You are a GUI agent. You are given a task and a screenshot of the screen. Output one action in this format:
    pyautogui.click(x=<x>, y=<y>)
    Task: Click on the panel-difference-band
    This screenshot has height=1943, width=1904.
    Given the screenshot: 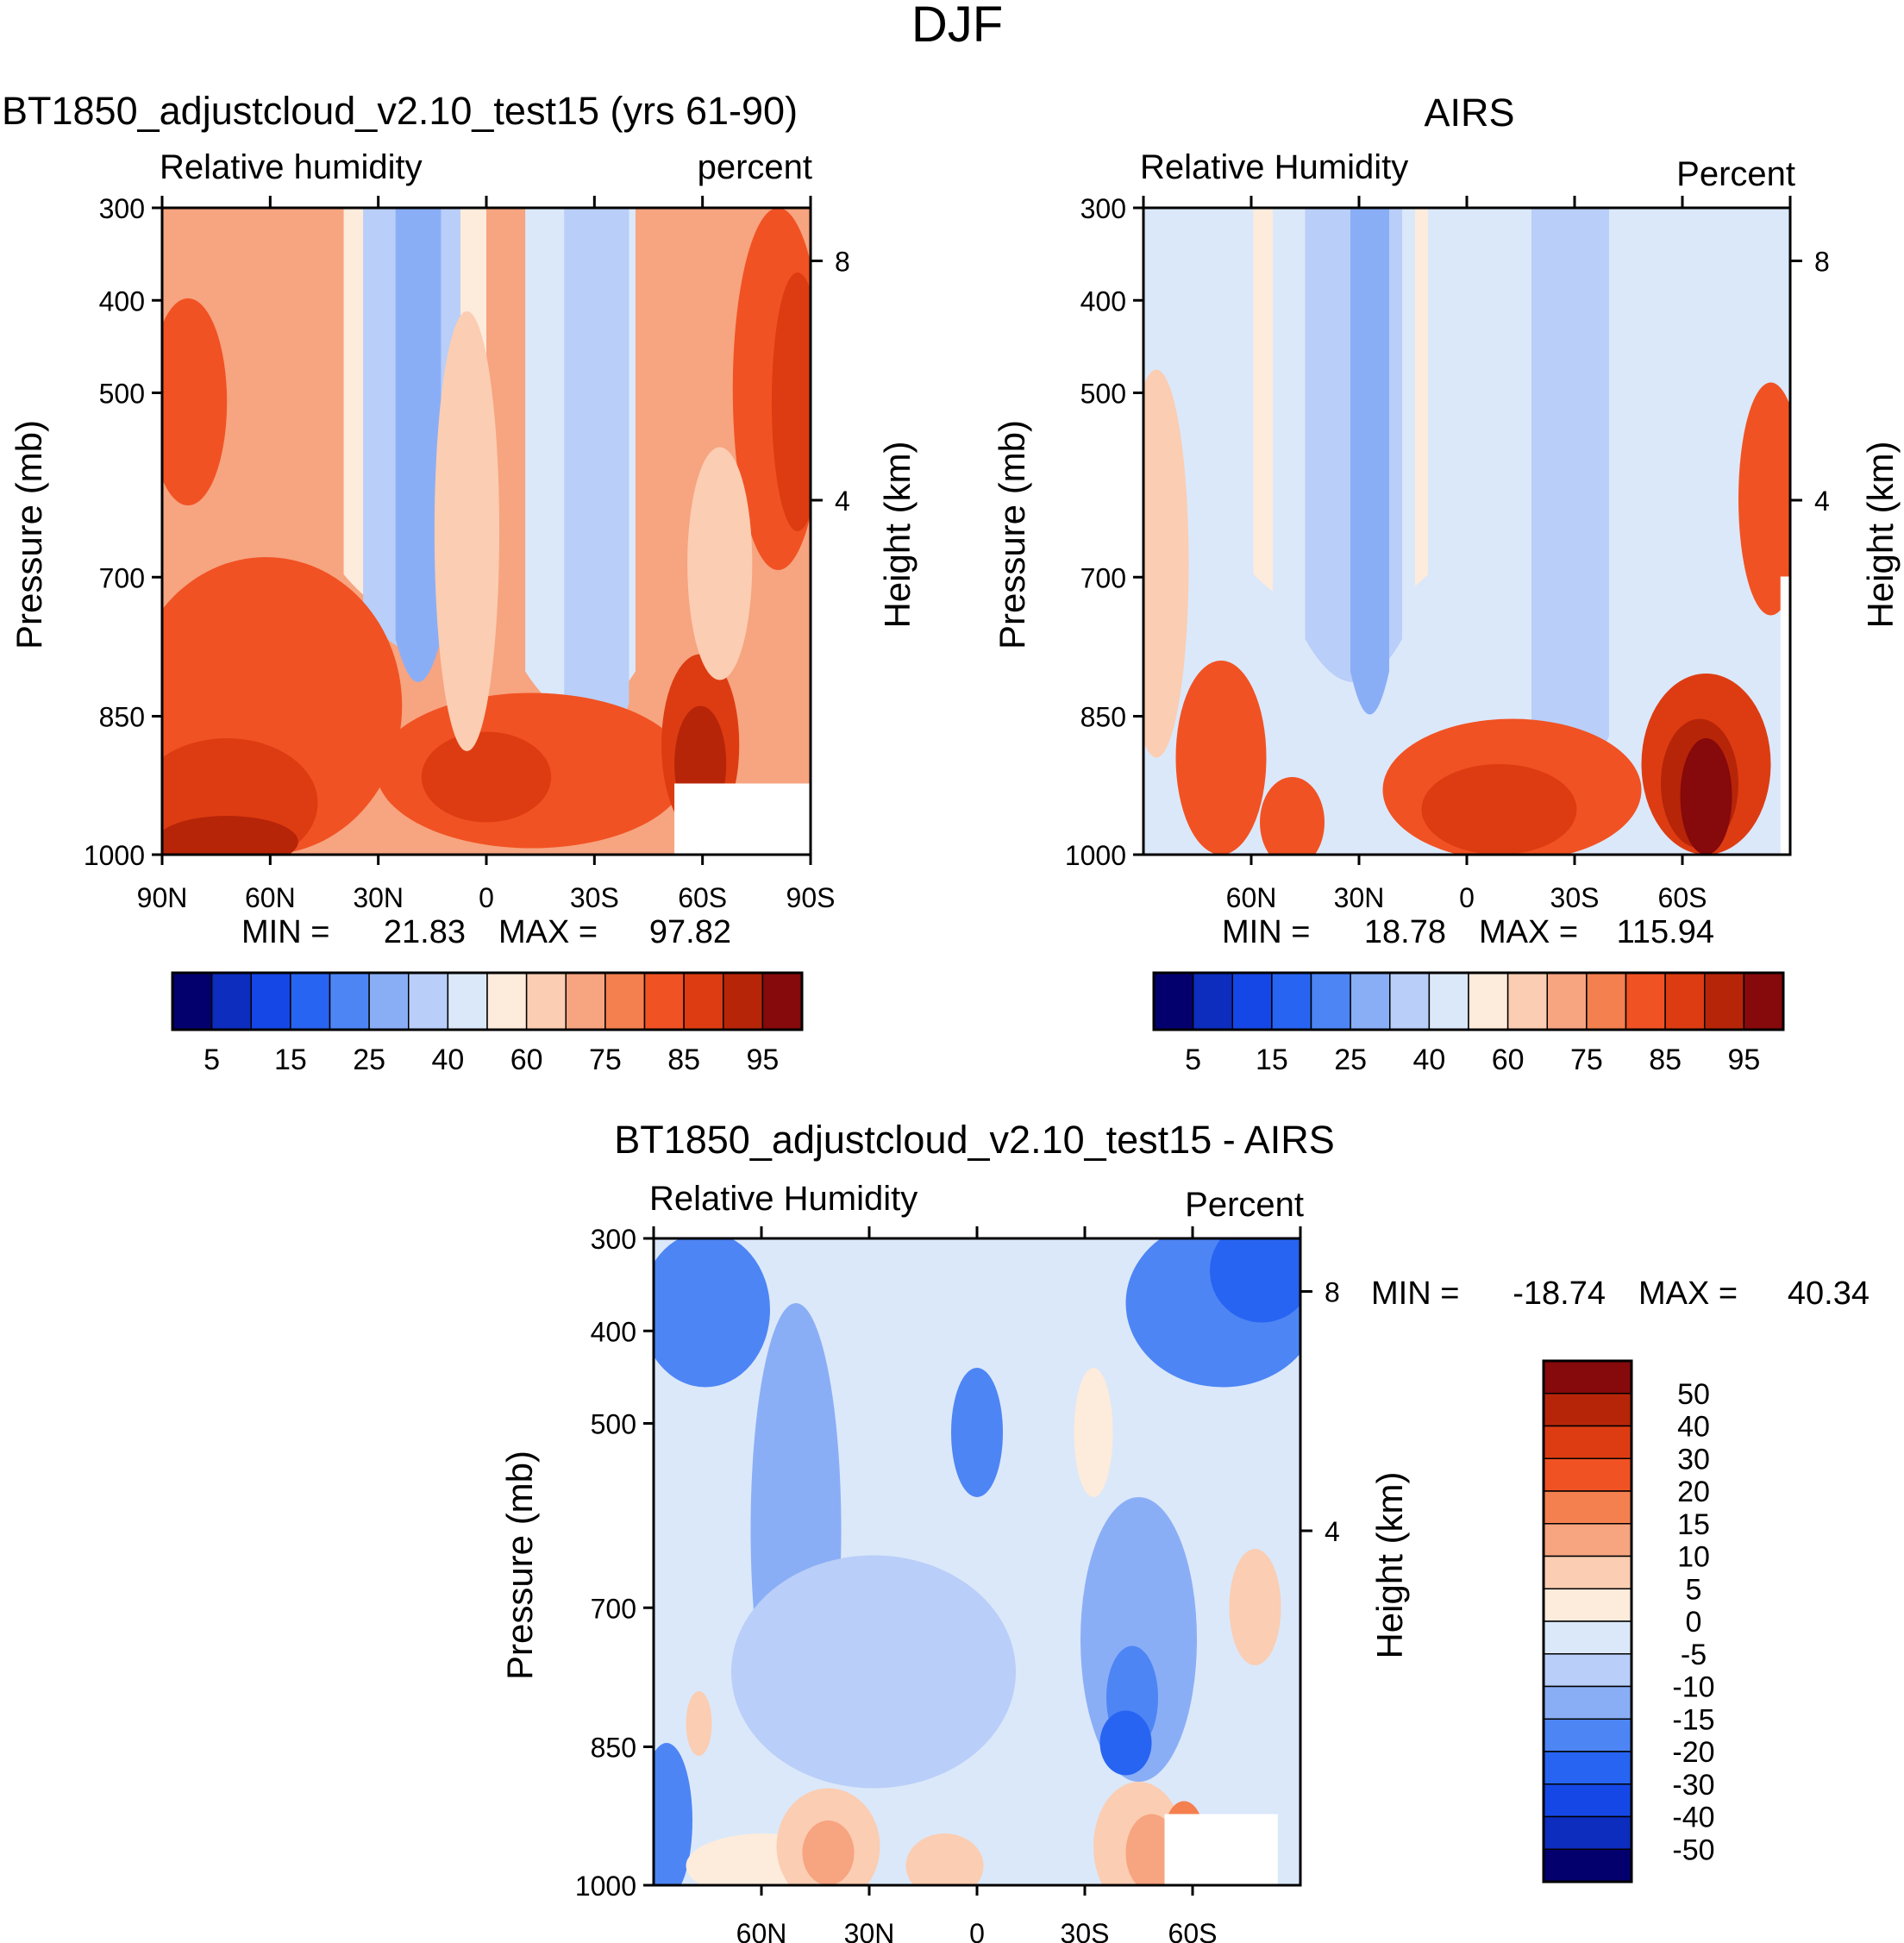 What is the action you would take?
    pyautogui.click(x=1036, y=1459)
    